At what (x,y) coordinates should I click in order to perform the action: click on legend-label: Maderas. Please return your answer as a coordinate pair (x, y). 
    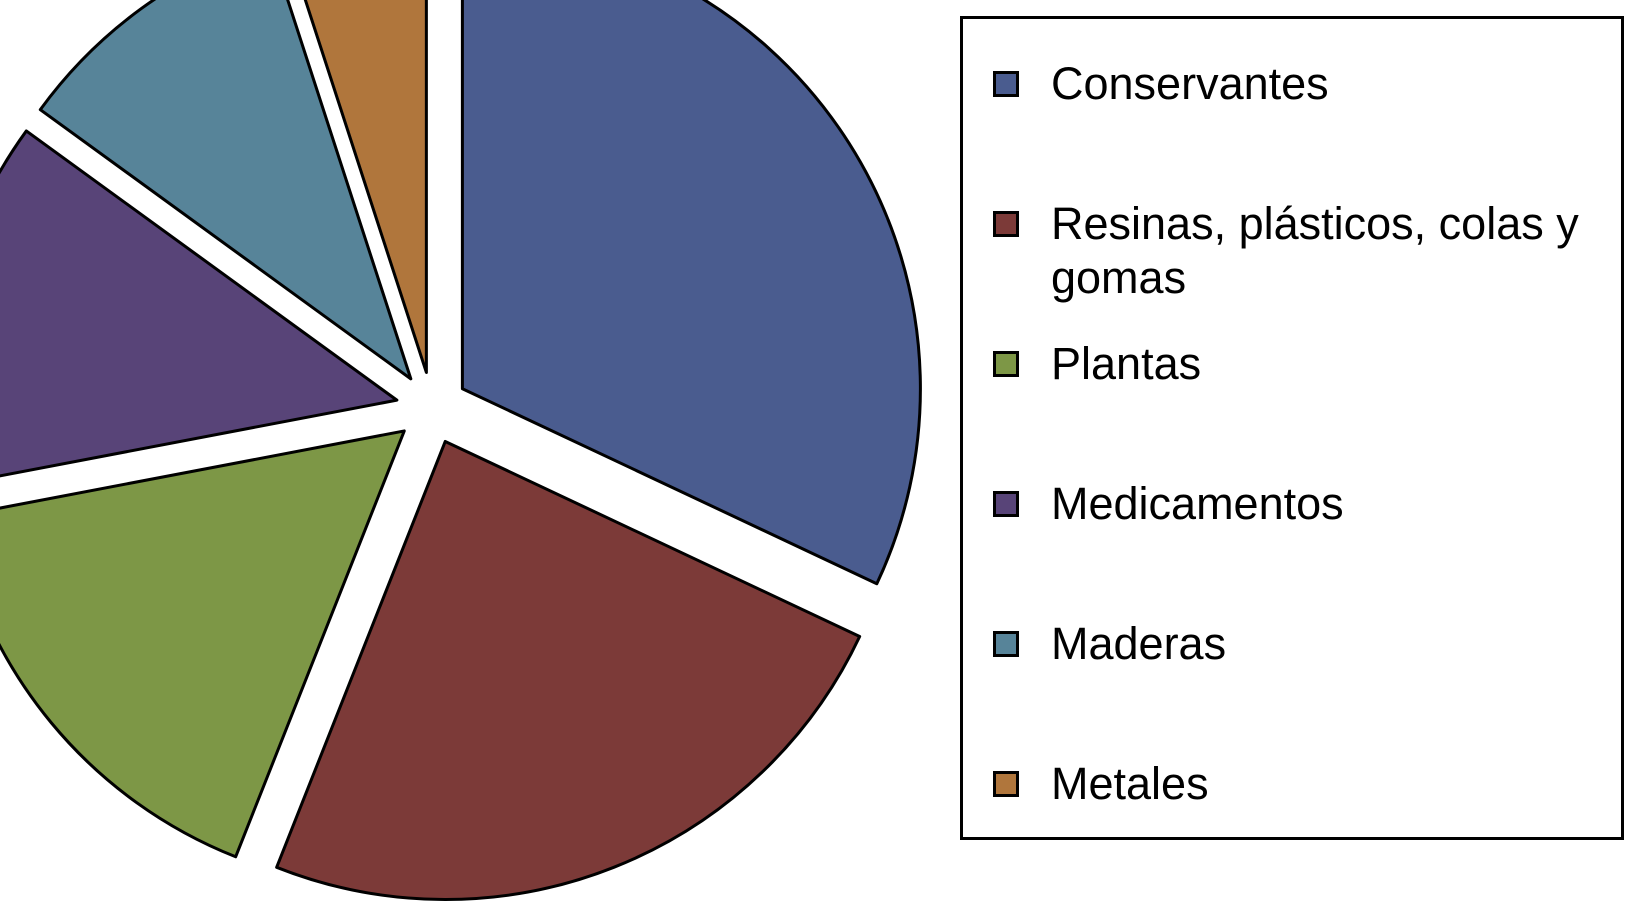
    Looking at the image, I should click on (1139, 643).